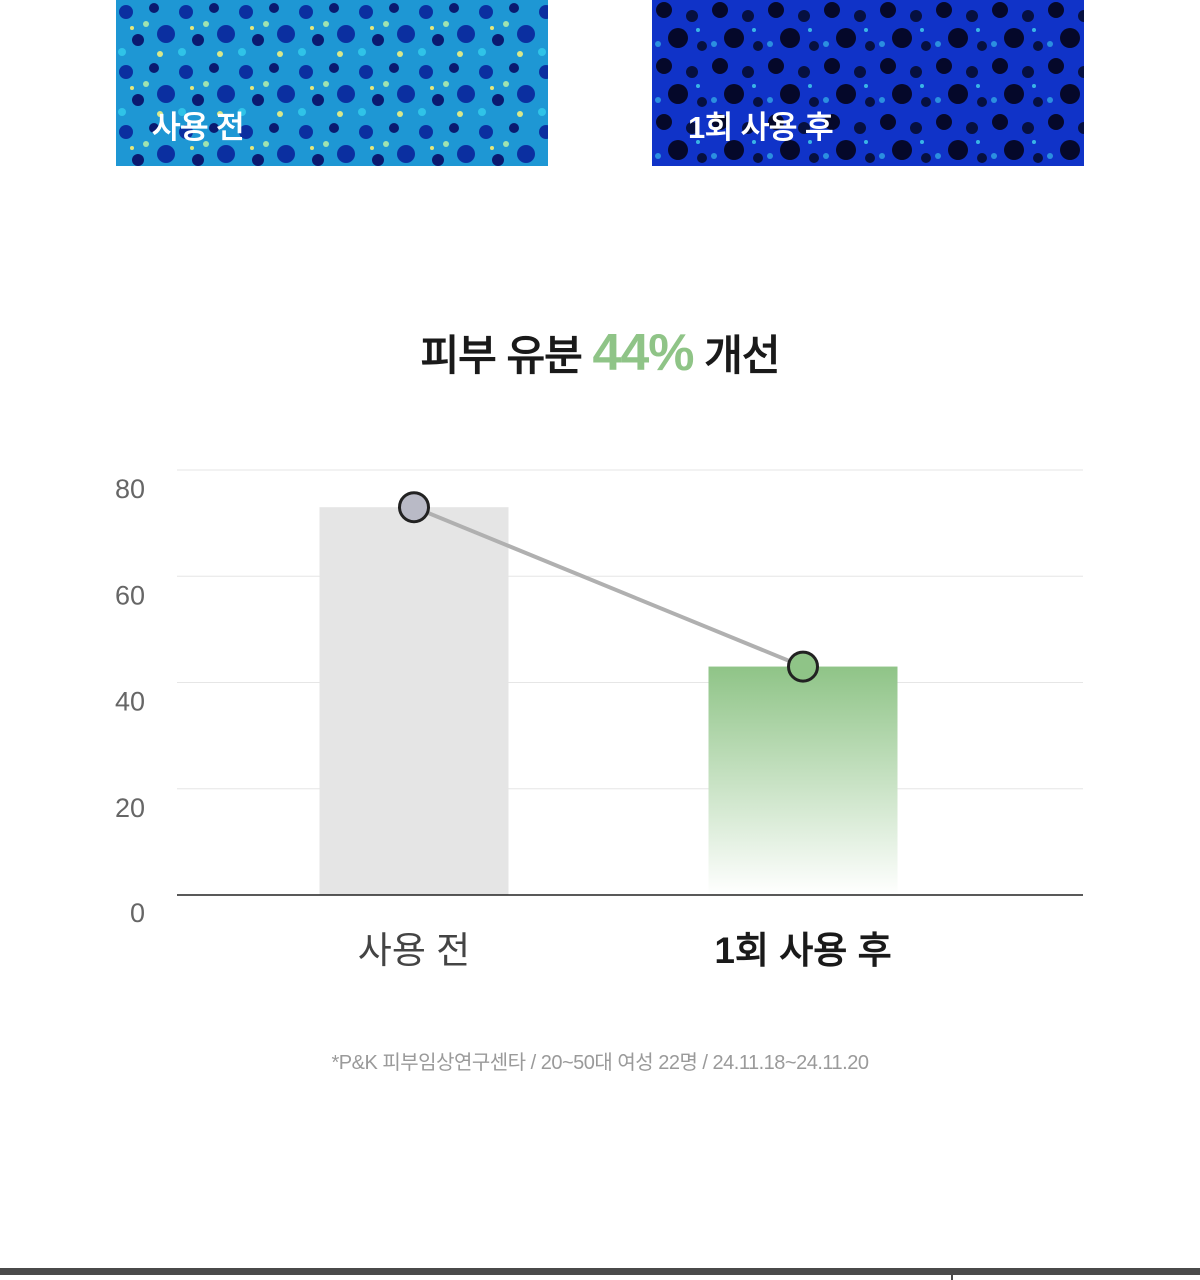  I want to click on before-skin-texture, so click(332, 83).